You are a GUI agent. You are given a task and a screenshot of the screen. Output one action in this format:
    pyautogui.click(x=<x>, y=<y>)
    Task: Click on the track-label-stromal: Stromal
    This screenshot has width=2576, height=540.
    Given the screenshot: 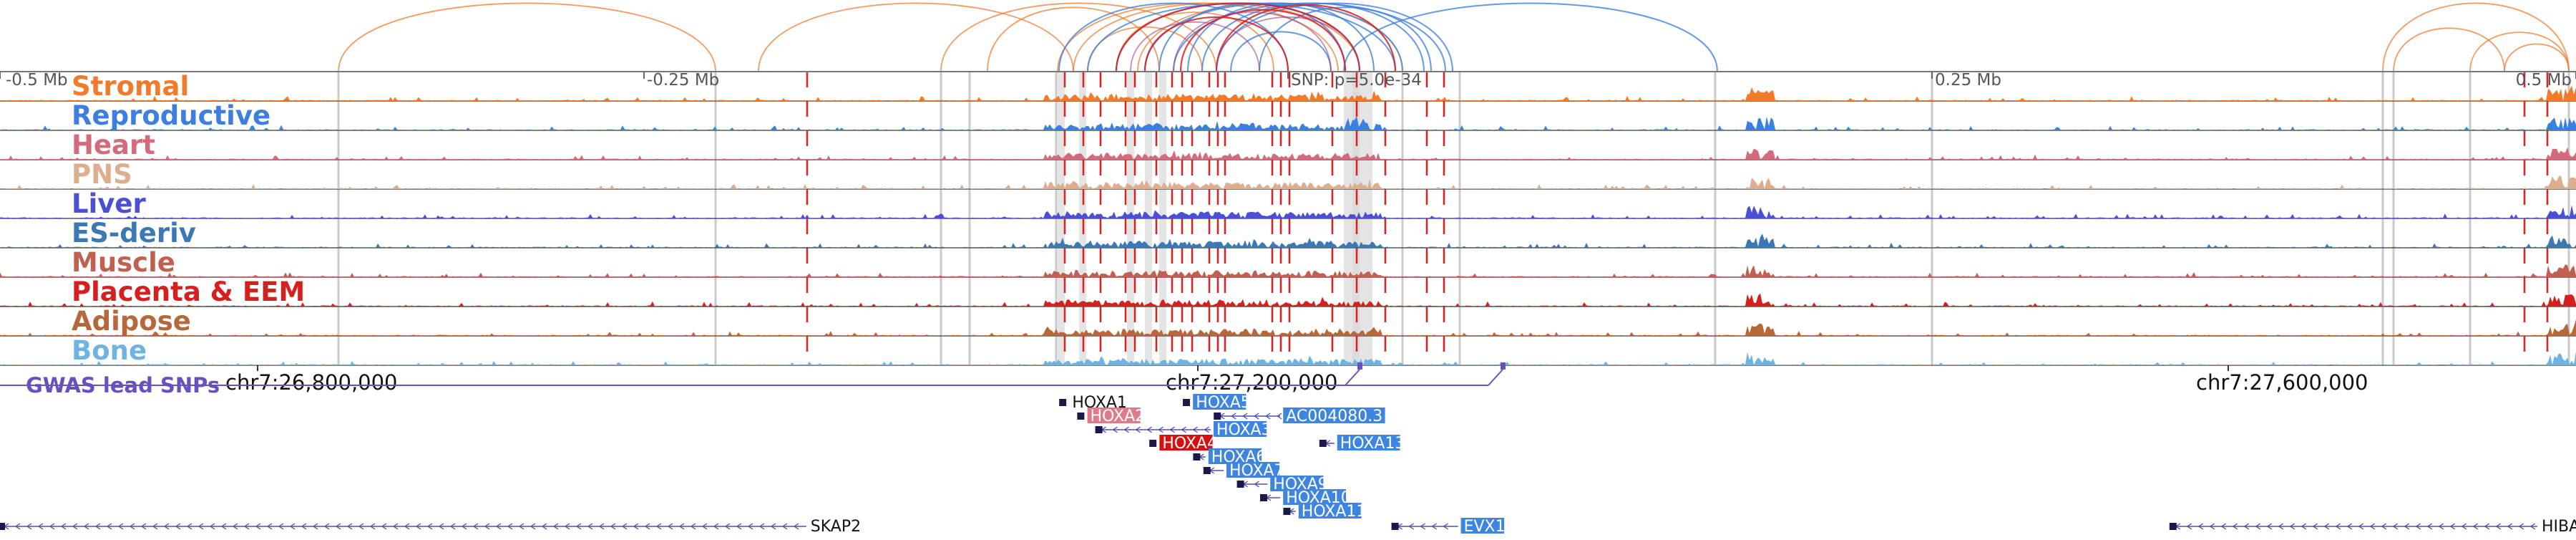 What is the action you would take?
    pyautogui.click(x=130, y=86)
    